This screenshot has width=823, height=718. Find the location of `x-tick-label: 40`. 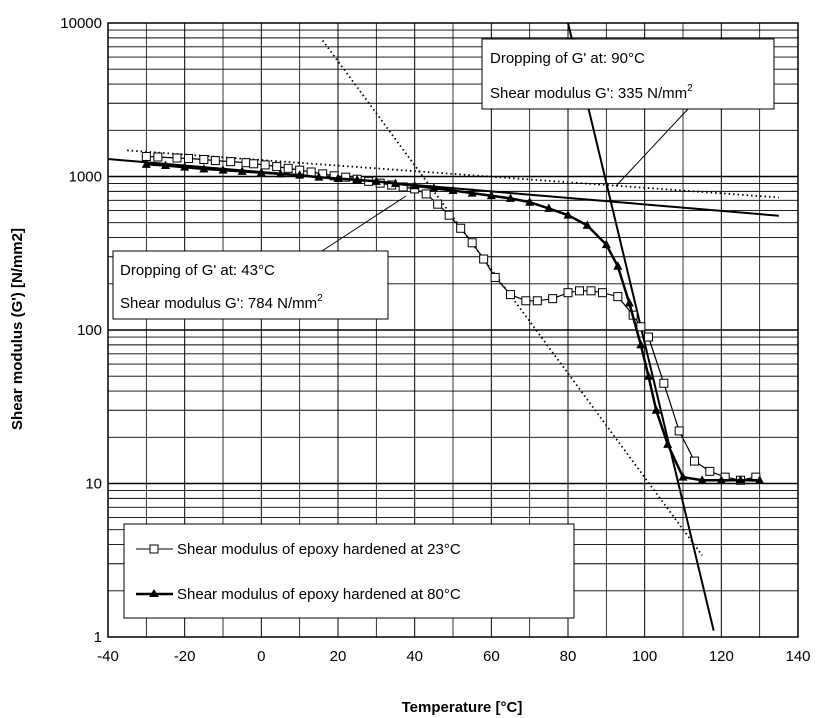

x-tick-label: 40 is located at coordinates (414, 656).